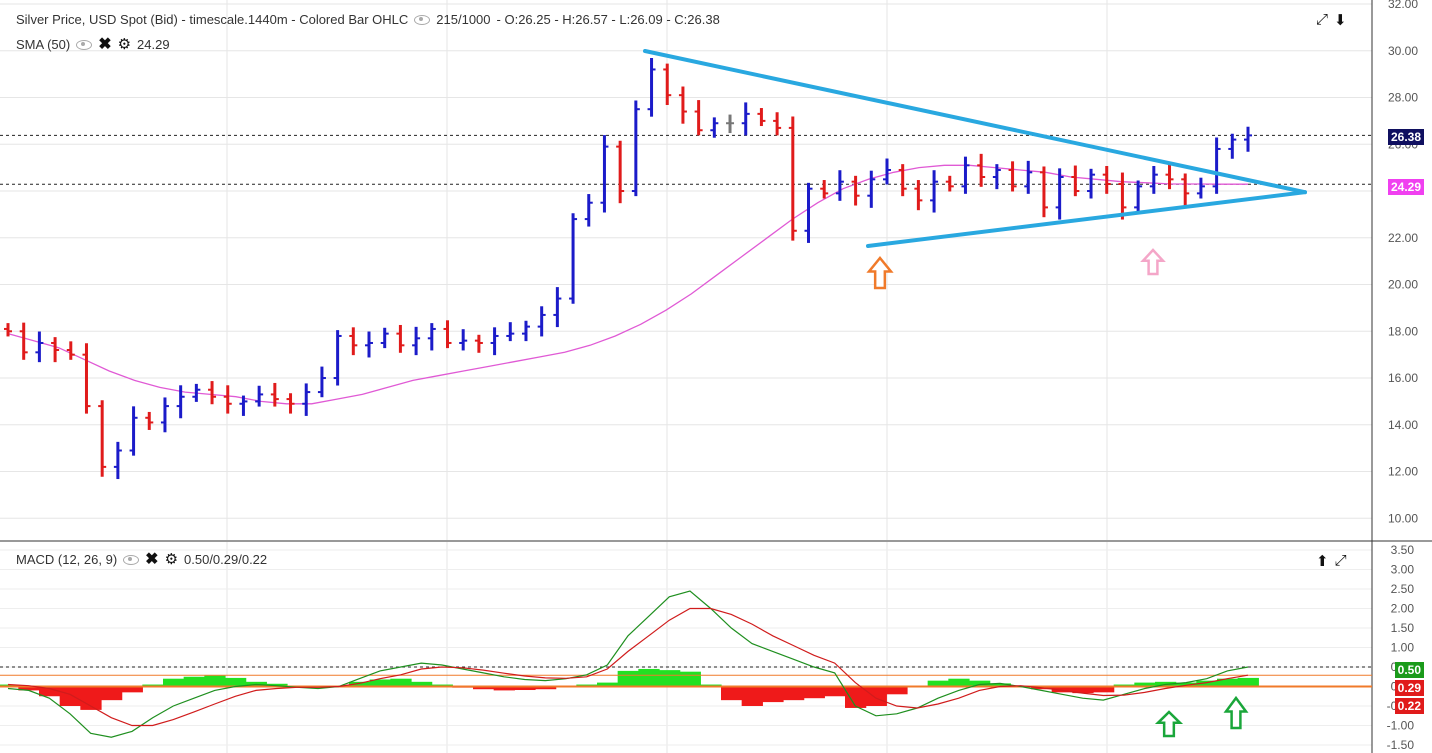 The height and width of the screenshot is (753, 1432). I want to click on triangle-trendlines, so click(975, 148).